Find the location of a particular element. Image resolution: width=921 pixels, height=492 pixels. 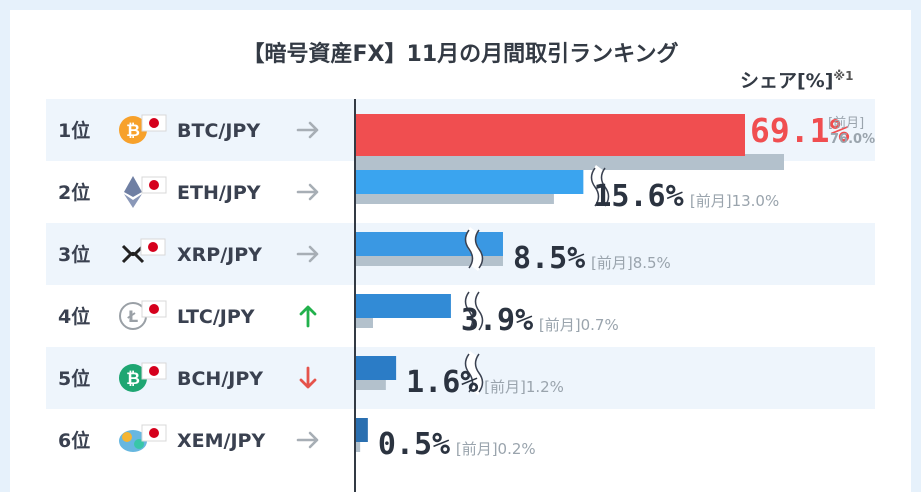

share-note: ※1 is located at coordinates (843, 76).